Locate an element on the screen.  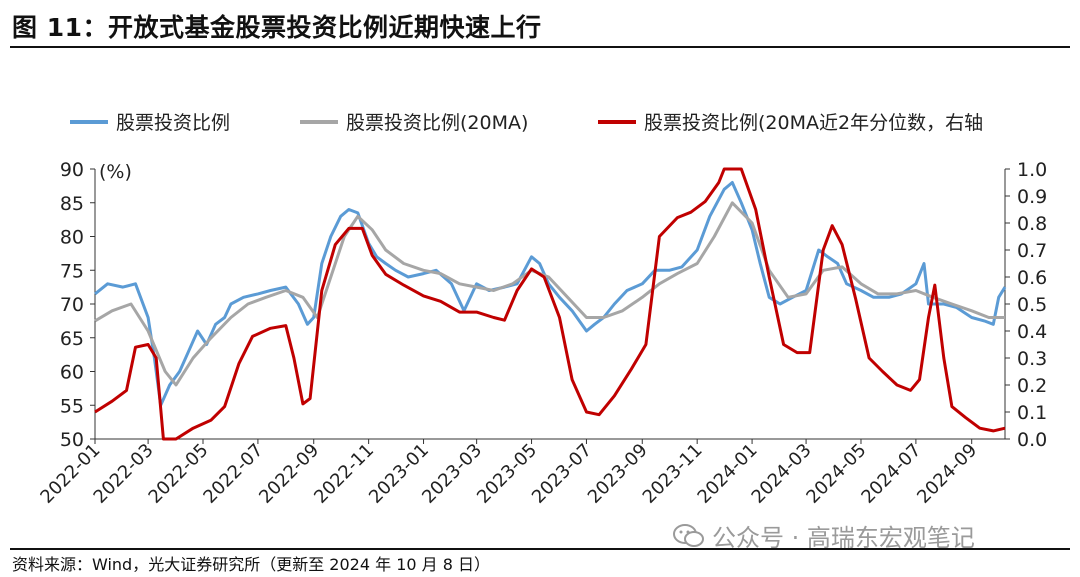
y2-tick-label: 0.7 is located at coordinates (1032, 251).